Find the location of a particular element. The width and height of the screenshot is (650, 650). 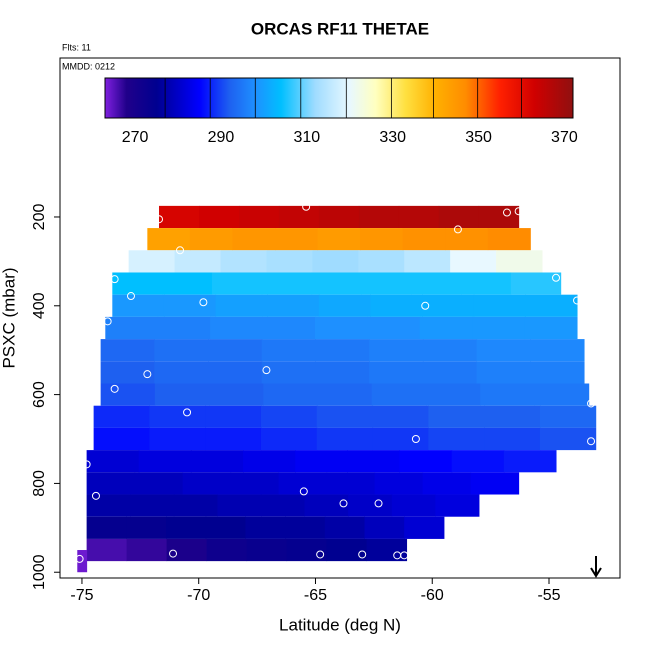

x-tick-label: -55 is located at coordinates (548, 595).